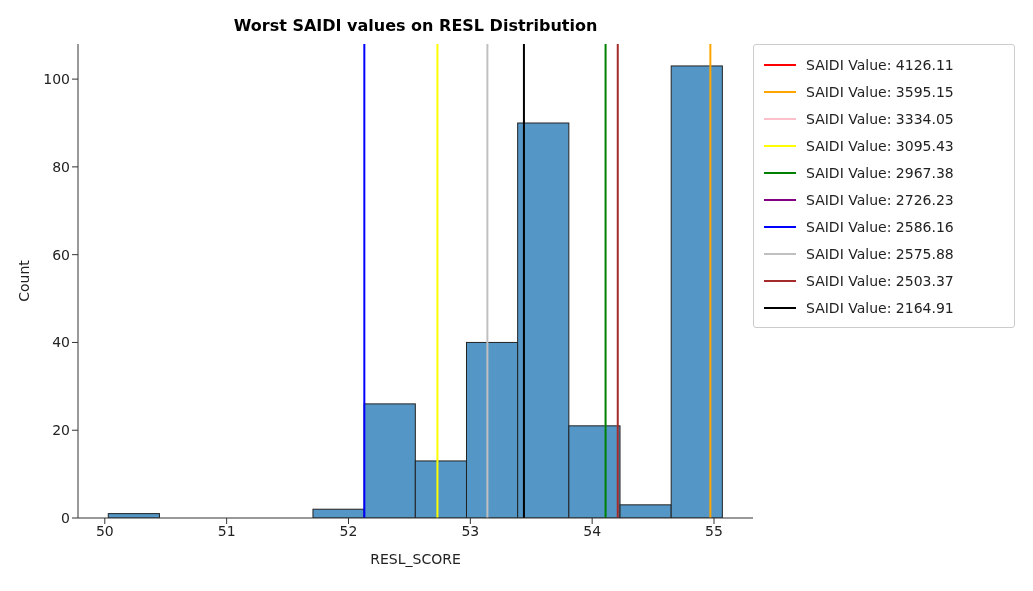 The image size is (1033, 591). What do you see at coordinates (415, 25) in the screenshot?
I see `chart-title: Worst SAIDI values on RESL Distribution` at bounding box center [415, 25].